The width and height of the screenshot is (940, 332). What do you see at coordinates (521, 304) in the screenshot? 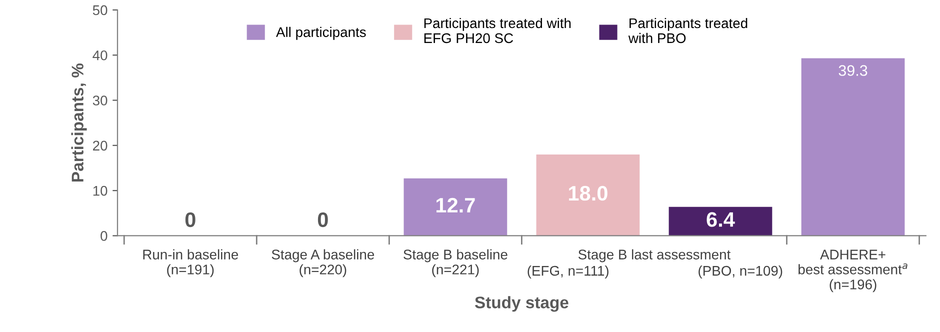
I see `x-axis-title: Study stage` at bounding box center [521, 304].